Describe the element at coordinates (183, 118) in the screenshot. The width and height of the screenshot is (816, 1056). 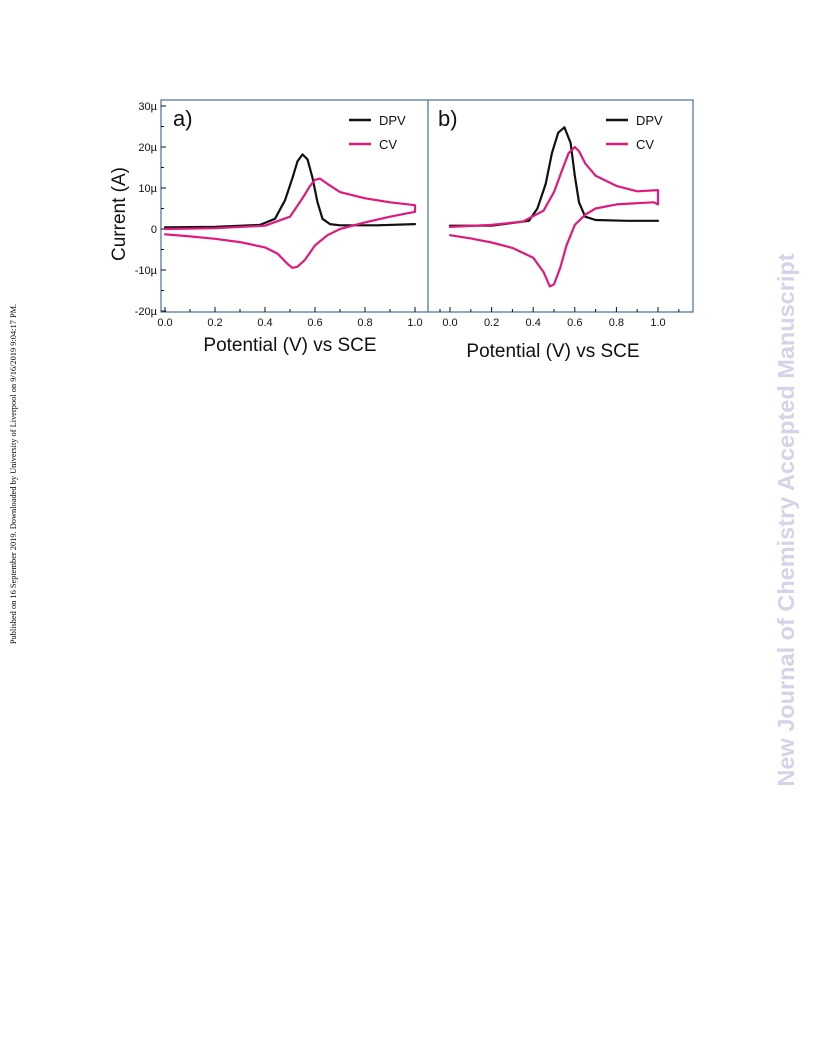
I see `panel-label: a)` at that location.